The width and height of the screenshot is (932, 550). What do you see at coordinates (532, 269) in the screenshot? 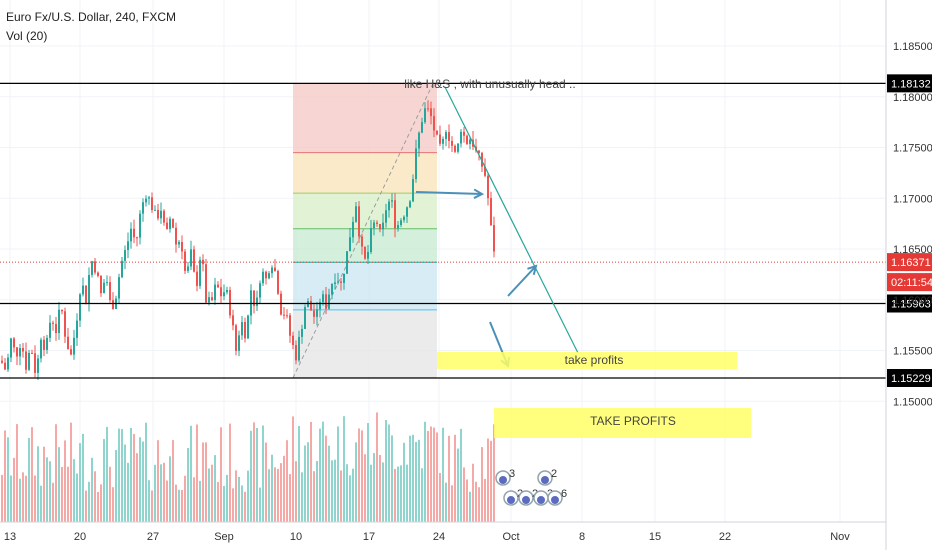
I see `arrow-head` at bounding box center [532, 269].